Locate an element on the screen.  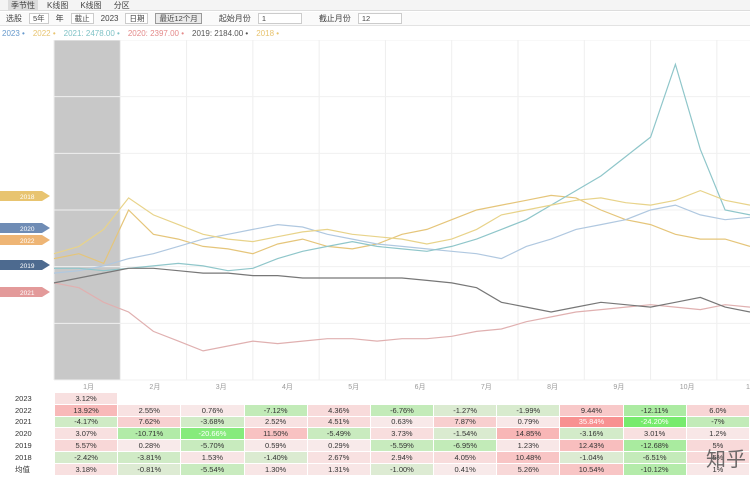
table-cell: -12.68% is located at coordinates (654, 445).